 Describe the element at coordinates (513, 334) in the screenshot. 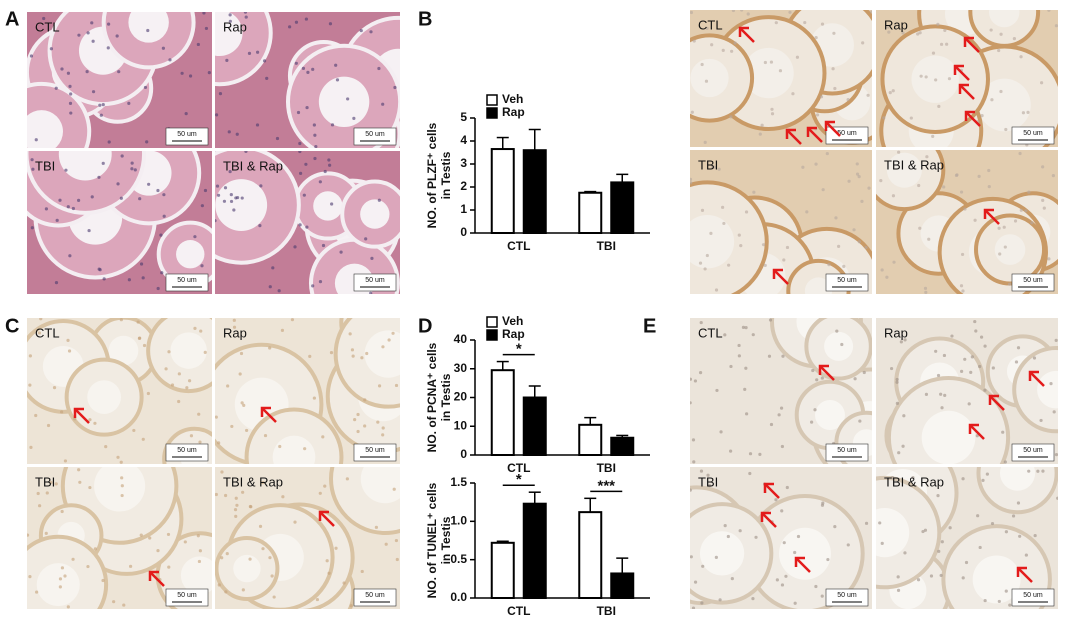

I see `legend-label: Rap` at that location.